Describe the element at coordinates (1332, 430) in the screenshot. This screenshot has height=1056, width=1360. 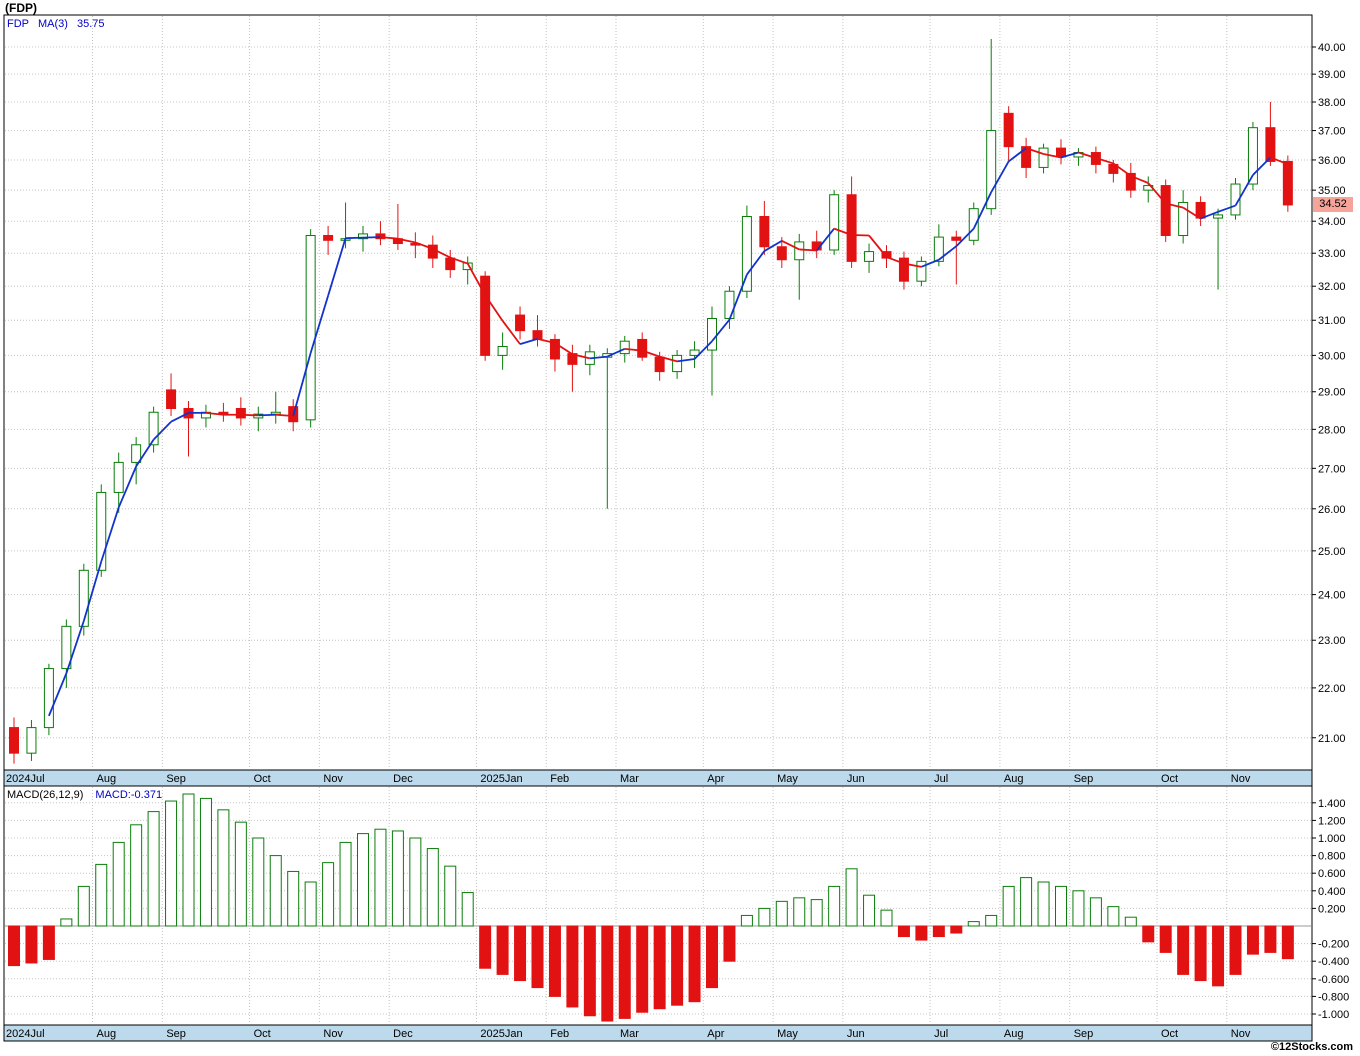
I see `price-tick-label: 28.00` at that location.